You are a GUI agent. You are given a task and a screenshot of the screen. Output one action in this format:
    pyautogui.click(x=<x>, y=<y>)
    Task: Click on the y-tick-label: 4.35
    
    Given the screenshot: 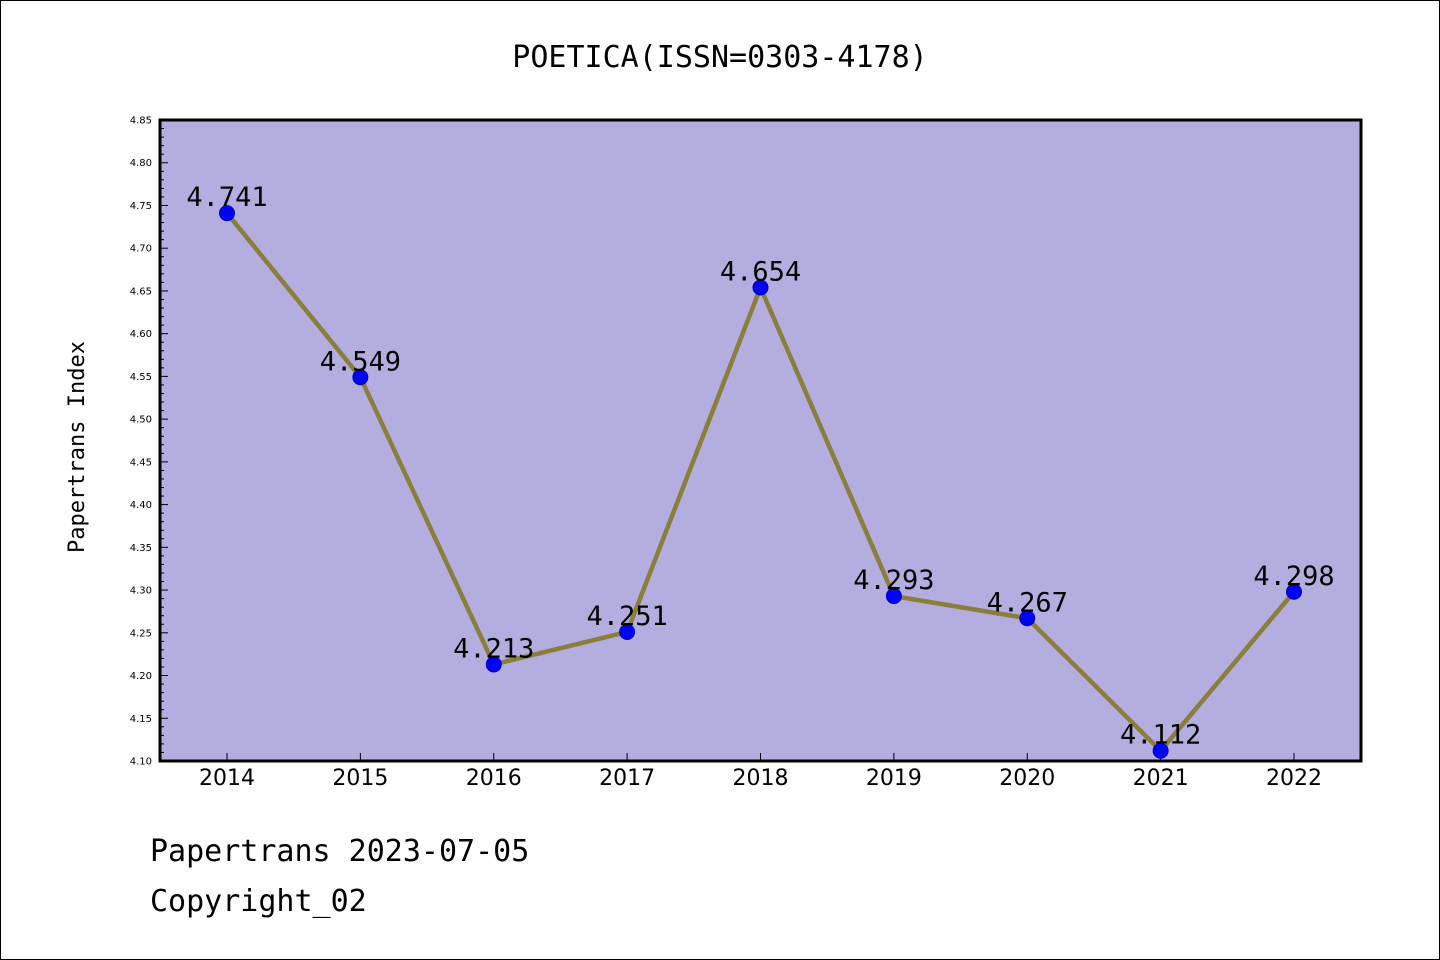 What is the action you would take?
    pyautogui.click(x=141, y=548)
    